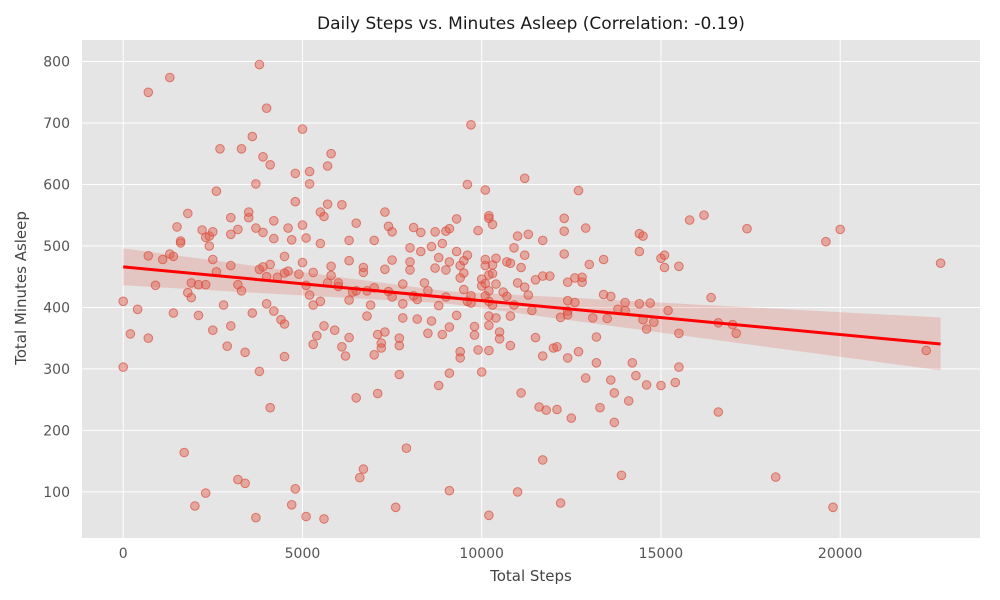 The height and width of the screenshot is (600, 1000). Describe the element at coordinates (303, 554) in the screenshot. I see `x-tick-label: 5000` at that location.